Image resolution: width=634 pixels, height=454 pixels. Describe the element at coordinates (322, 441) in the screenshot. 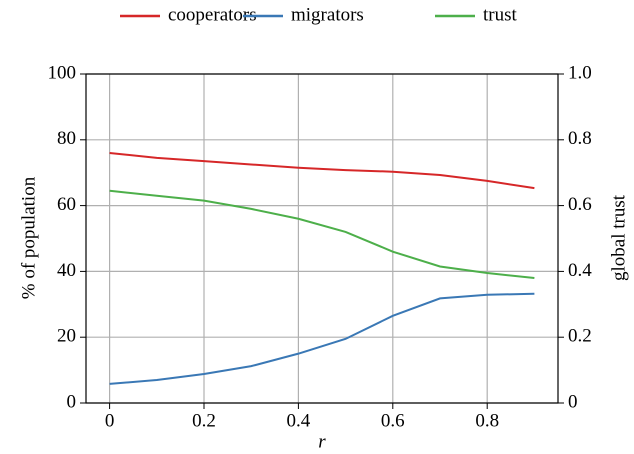

I see `x-axis-label: r` at that location.